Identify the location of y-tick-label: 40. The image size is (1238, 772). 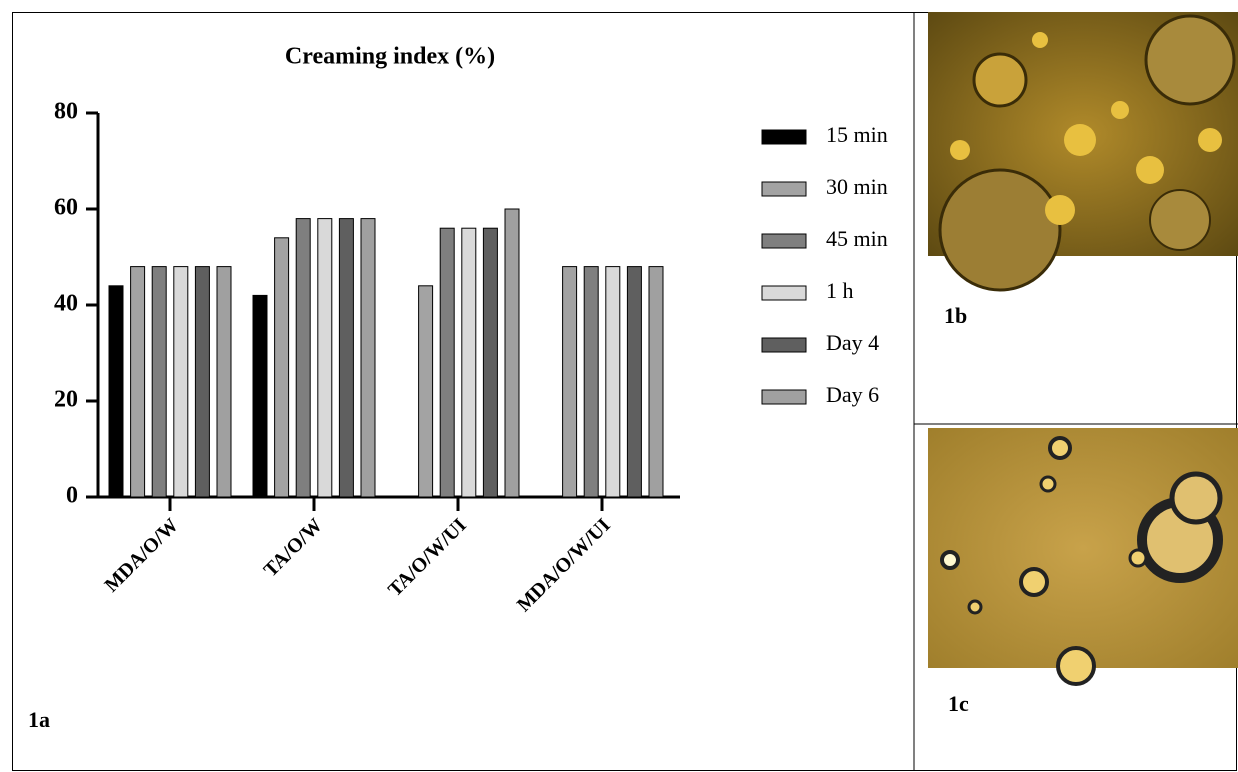
(66, 304).